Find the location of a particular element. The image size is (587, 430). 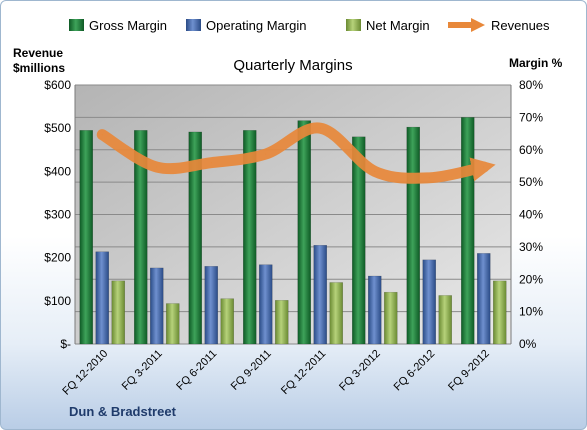

x-tick-label: FQ 12-2010 is located at coordinates (85, 373).